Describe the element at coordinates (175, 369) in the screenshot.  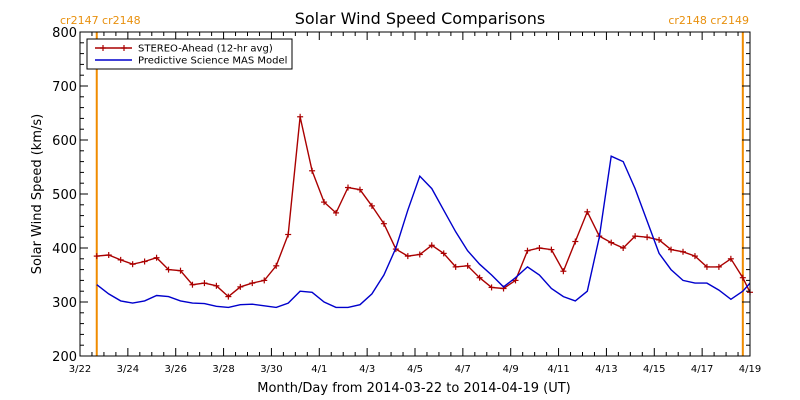
I see `x-tick-label: 3/26` at that location.